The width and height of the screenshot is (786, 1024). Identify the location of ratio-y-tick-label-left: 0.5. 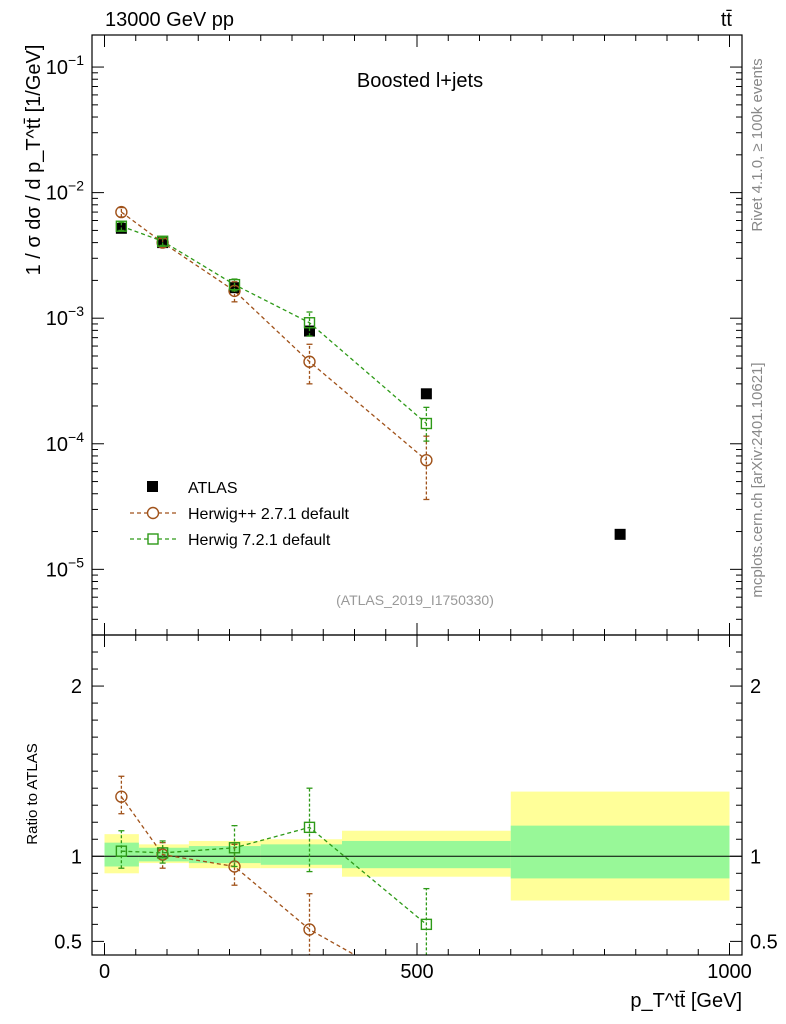
(68, 942).